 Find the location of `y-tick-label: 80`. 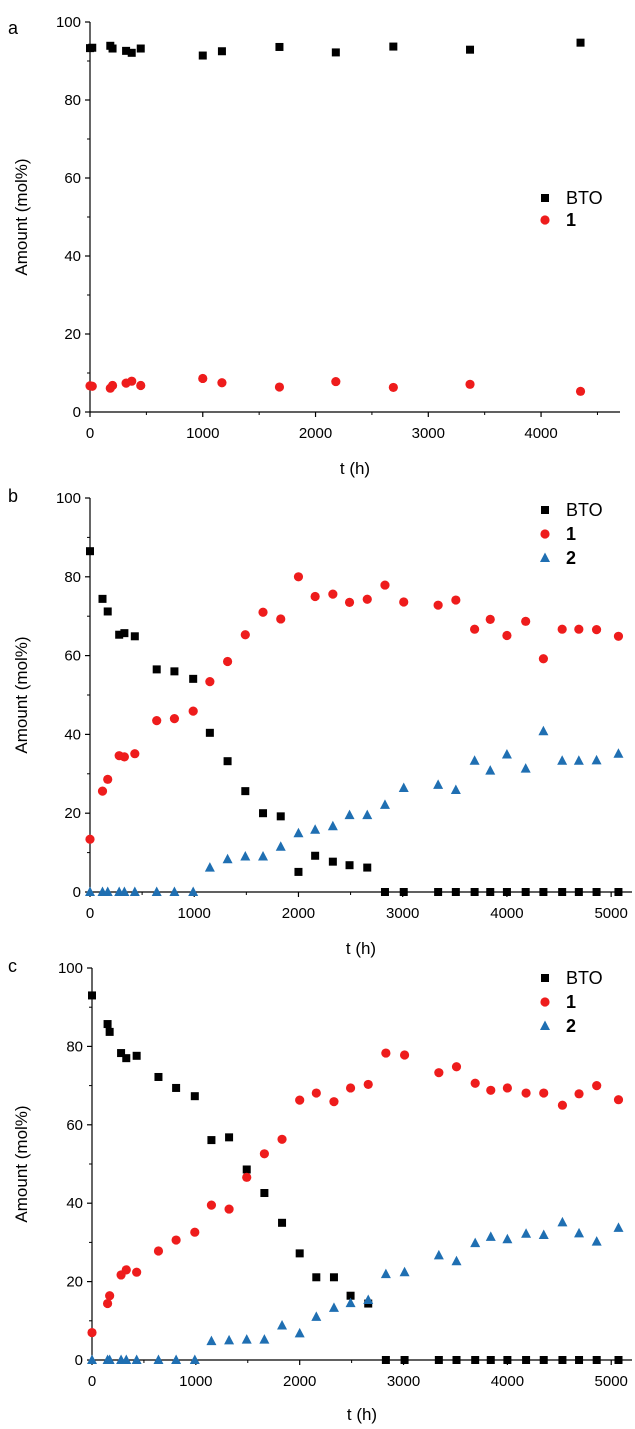

y-tick-label: 80 is located at coordinates (72, 100).